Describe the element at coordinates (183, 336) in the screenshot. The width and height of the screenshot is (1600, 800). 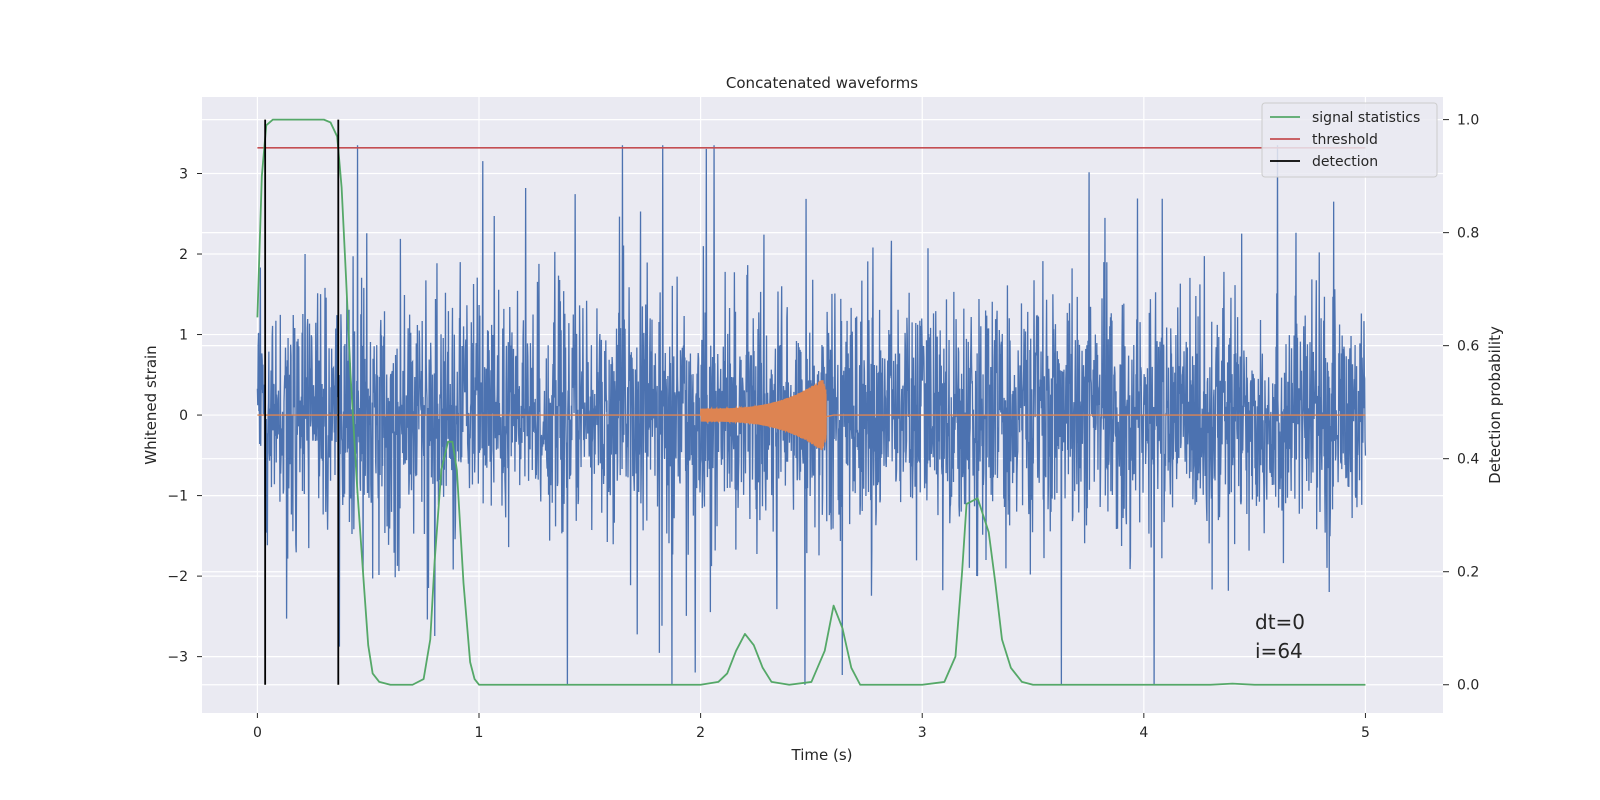
I see `y-tick-label: 1` at that location.